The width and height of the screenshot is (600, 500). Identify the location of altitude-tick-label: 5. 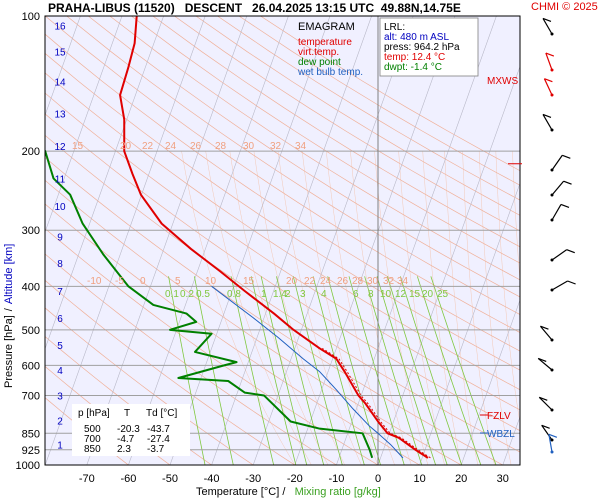
(60, 346).